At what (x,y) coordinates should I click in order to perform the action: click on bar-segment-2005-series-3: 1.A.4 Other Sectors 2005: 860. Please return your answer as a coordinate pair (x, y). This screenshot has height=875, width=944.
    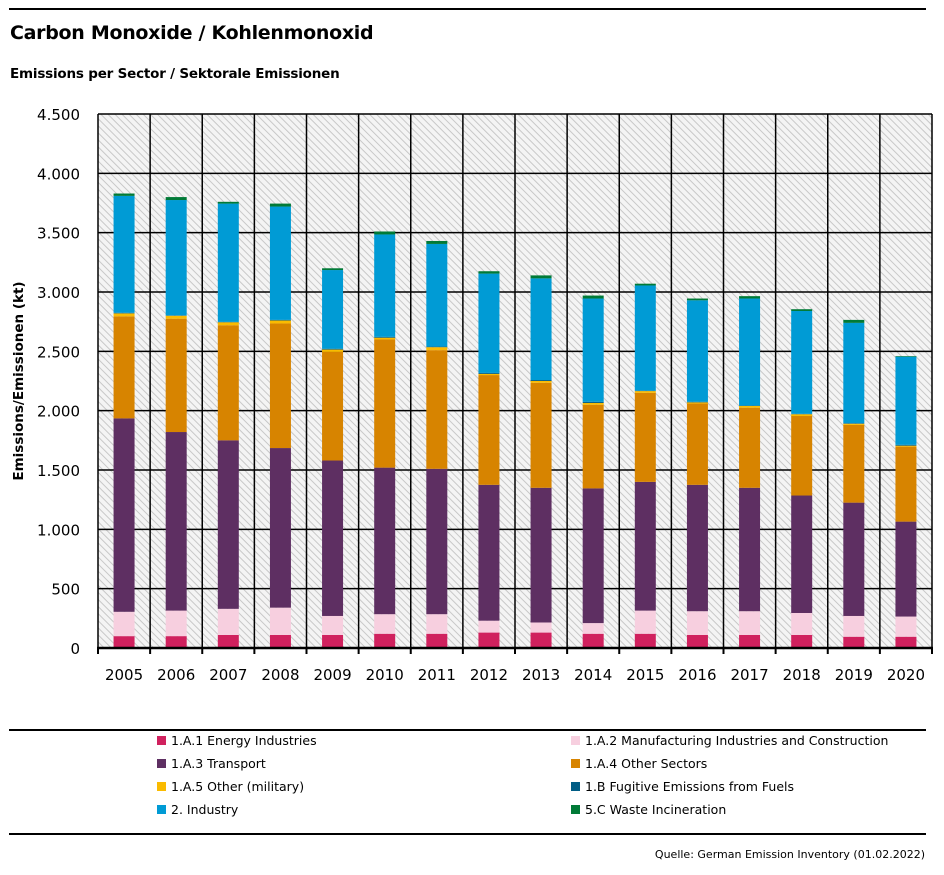
    Looking at the image, I should click on (124, 367).